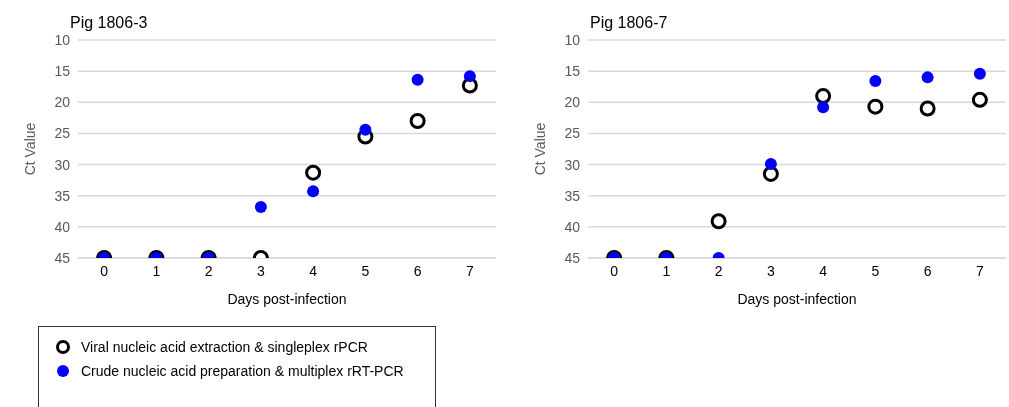  What do you see at coordinates (224, 347) in the screenshot?
I see `legend-label: Viral nucleic acid extraction & singleplex rPCR` at bounding box center [224, 347].